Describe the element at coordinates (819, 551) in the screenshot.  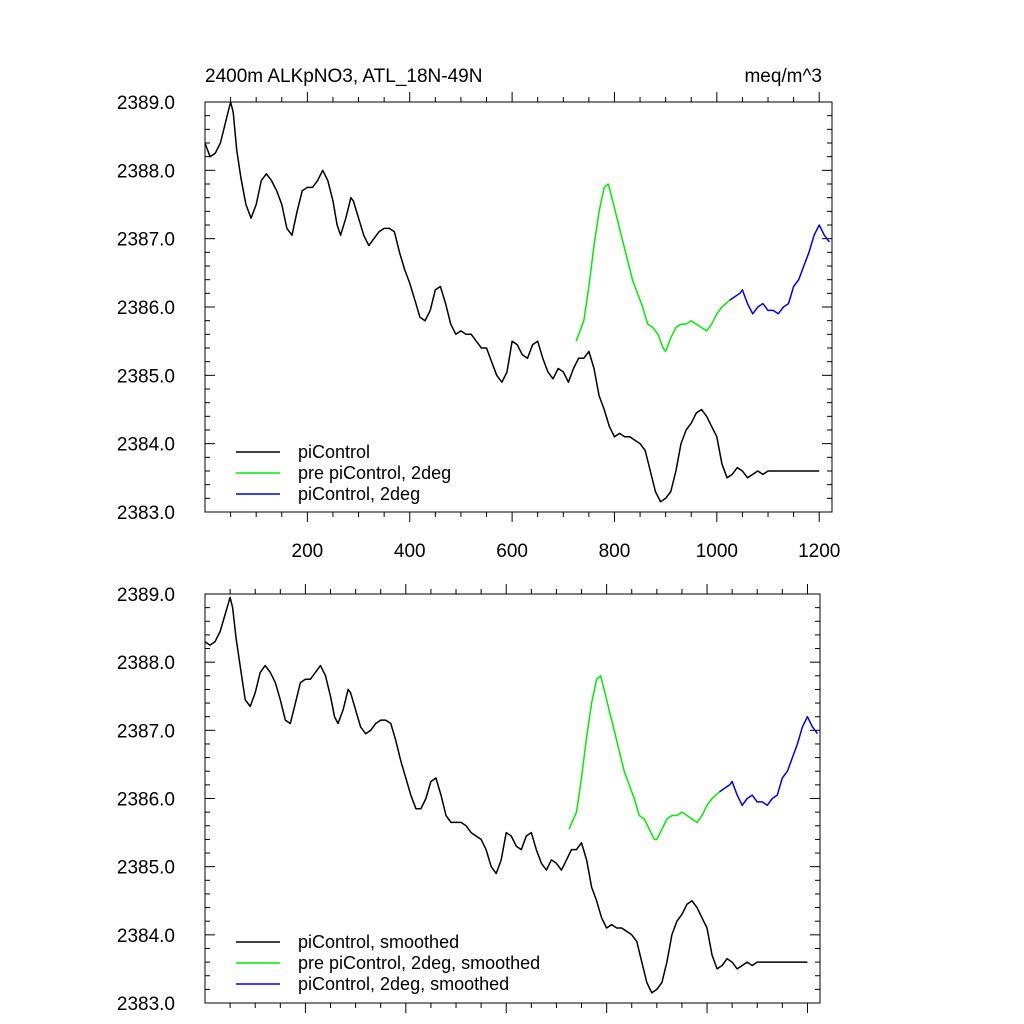
I see `x-tick-label: 1200` at that location.